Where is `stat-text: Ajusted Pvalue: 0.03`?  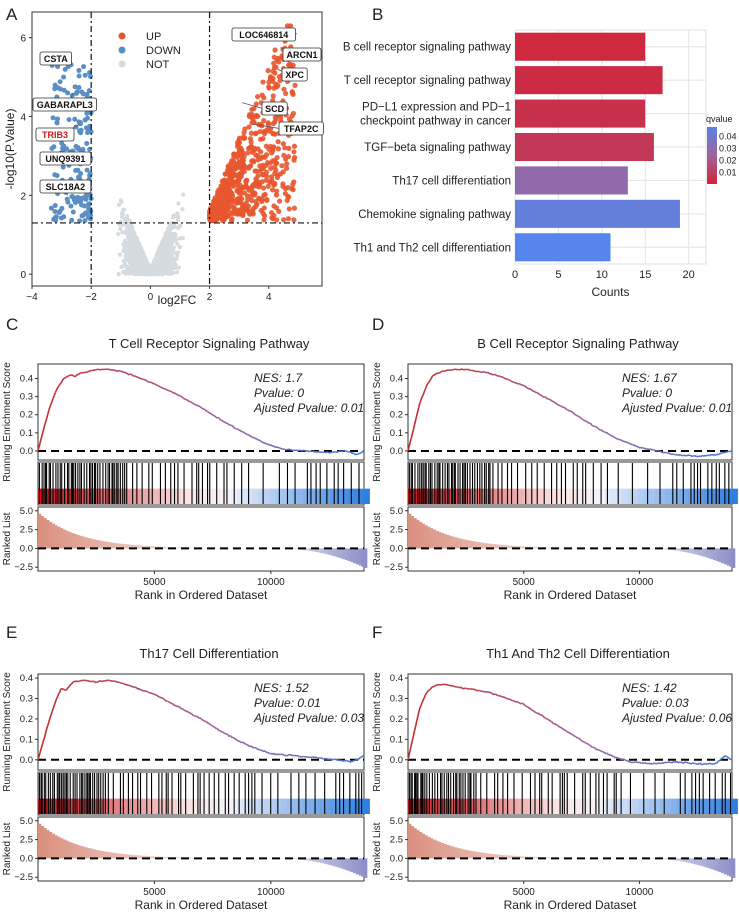 stat-text: Ajusted Pvalue: 0.03 is located at coordinates (308, 718).